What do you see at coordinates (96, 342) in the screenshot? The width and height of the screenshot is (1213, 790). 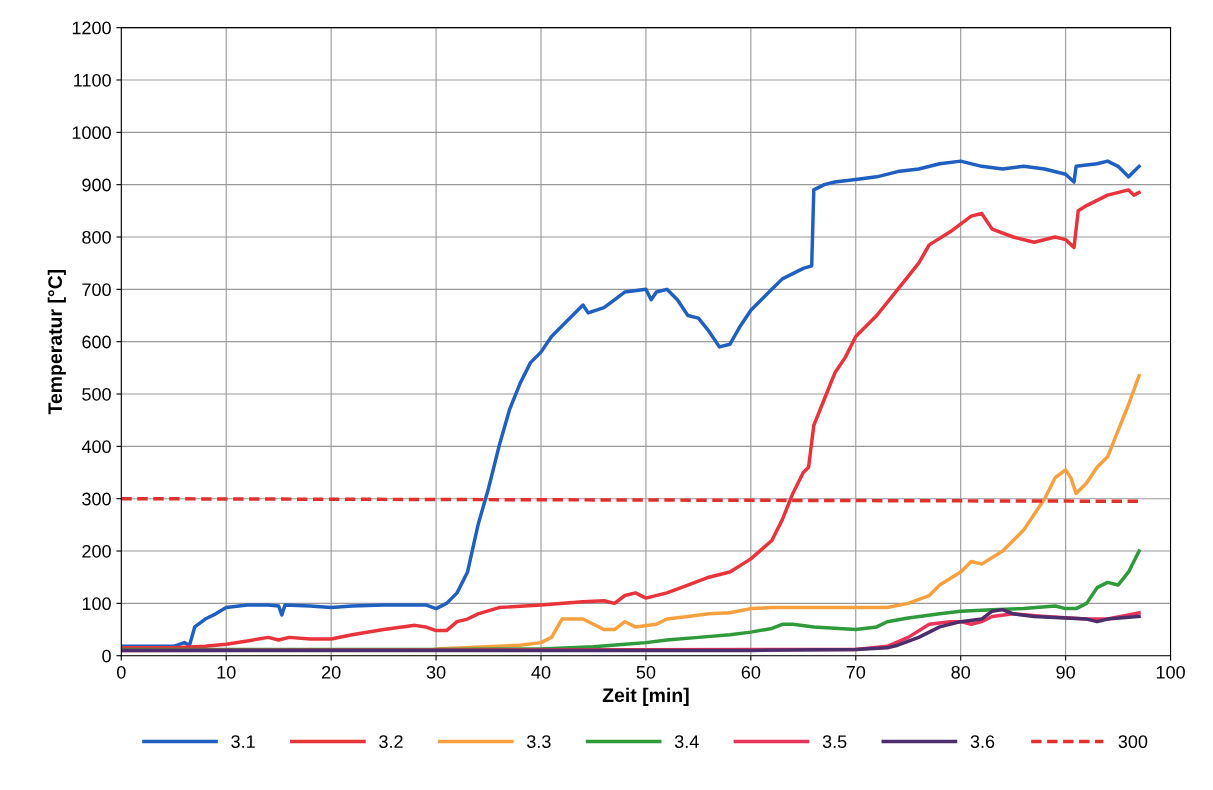 I see `y-tick-label: 600` at bounding box center [96, 342].